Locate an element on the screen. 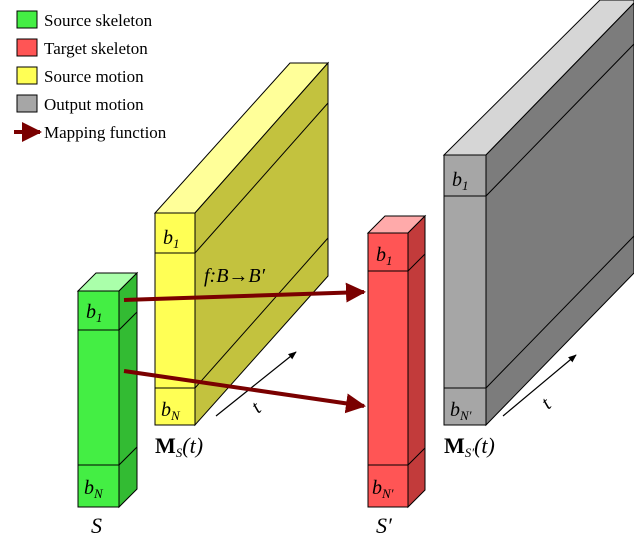  source-motion-bN-label: bN is located at coordinates (171, 411).